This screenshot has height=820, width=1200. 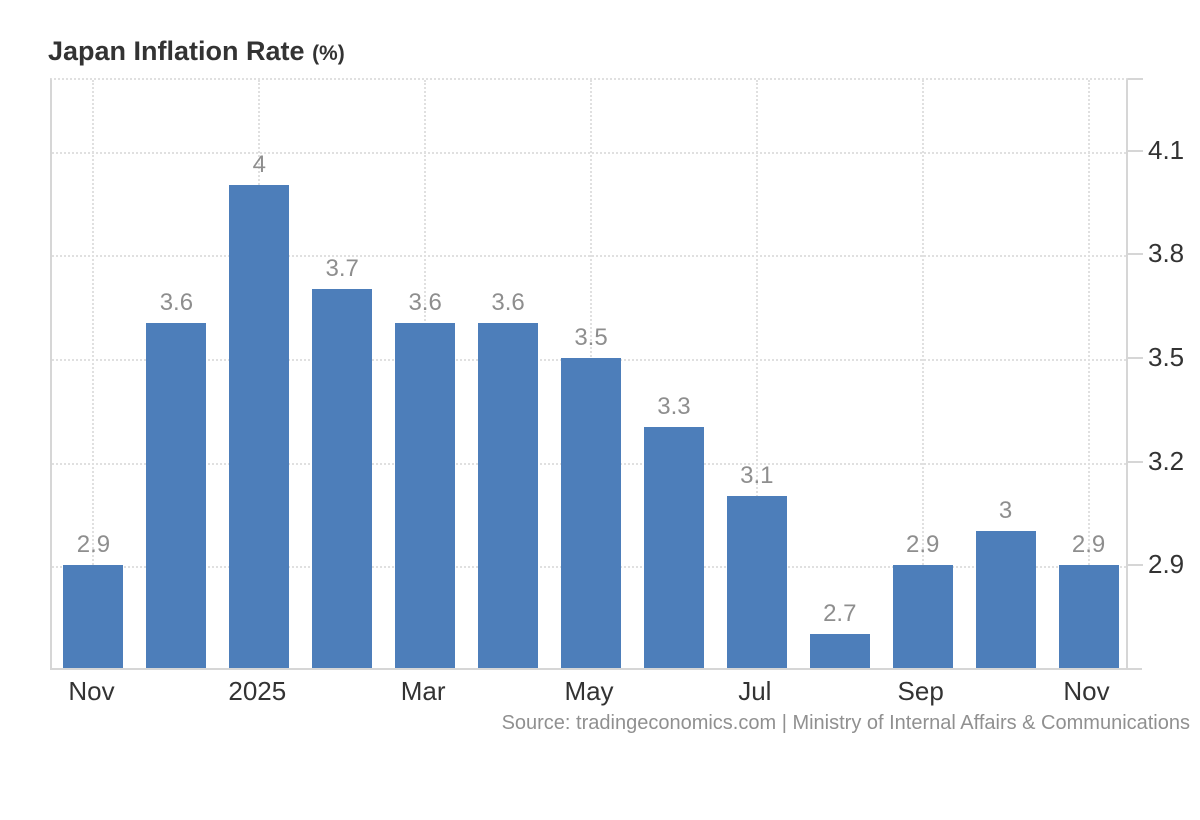 What do you see at coordinates (342, 268) in the screenshot?
I see `bar-value-label: 3.7` at bounding box center [342, 268].